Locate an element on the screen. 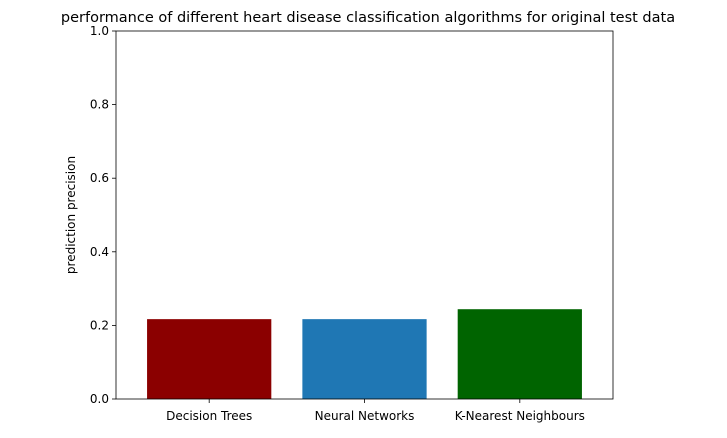 The height and width of the screenshot is (438, 727). y-tick-label: 0.0 is located at coordinates (99, 399).